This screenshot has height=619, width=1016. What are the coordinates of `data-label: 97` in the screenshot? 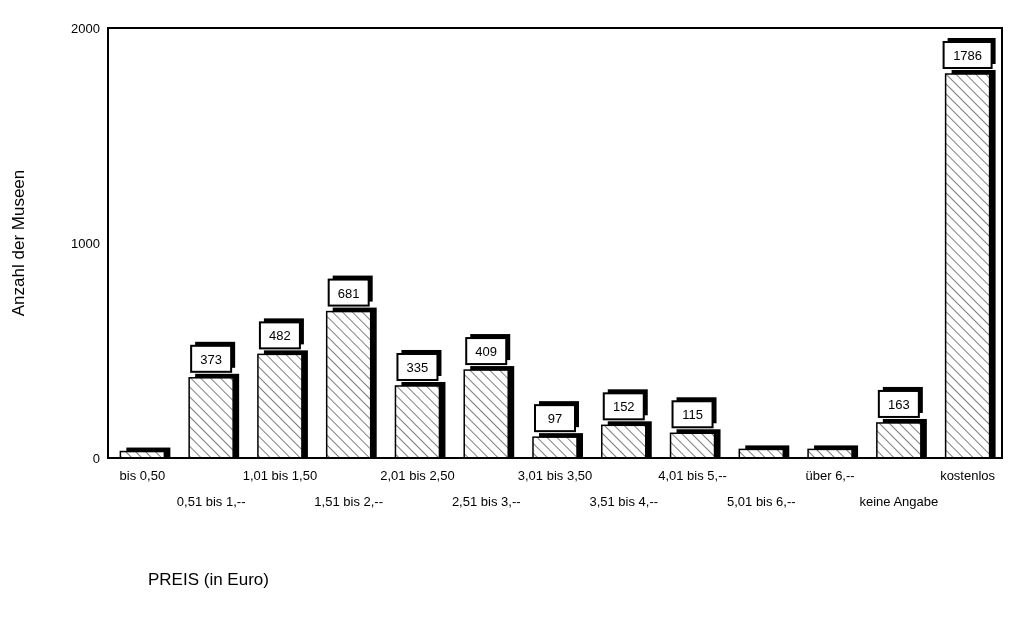 It's located at (555, 419).